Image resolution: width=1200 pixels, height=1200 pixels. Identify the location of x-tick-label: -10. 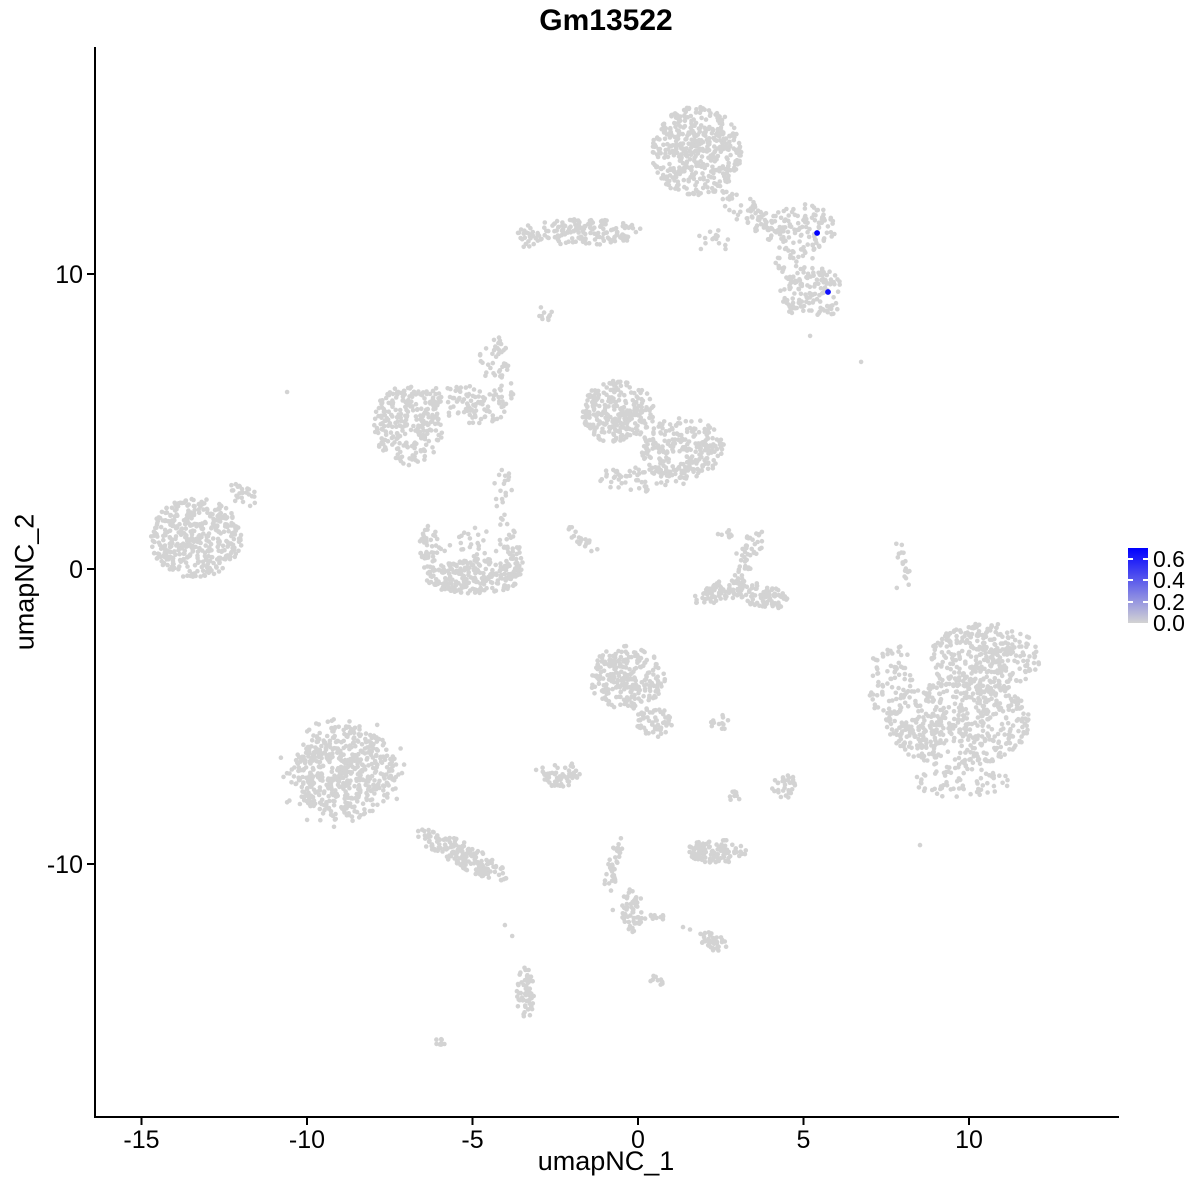
(307, 1140).